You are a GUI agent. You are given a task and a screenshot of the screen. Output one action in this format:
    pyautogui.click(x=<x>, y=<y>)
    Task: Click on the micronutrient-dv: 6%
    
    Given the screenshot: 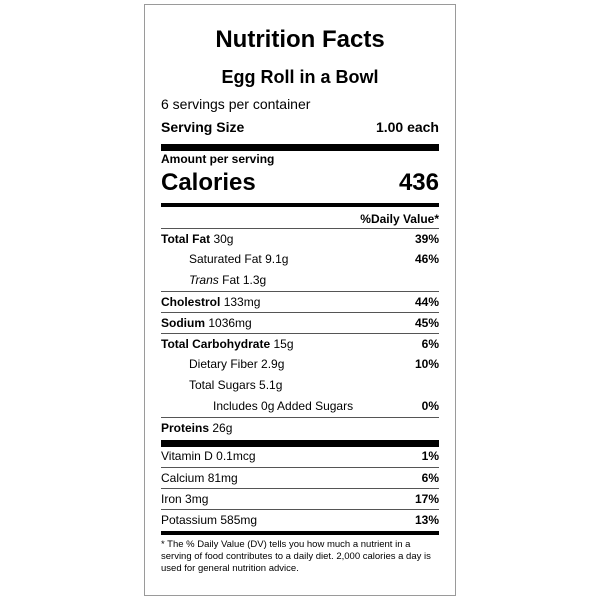 What is the action you would take?
    pyautogui.click(x=430, y=477)
    